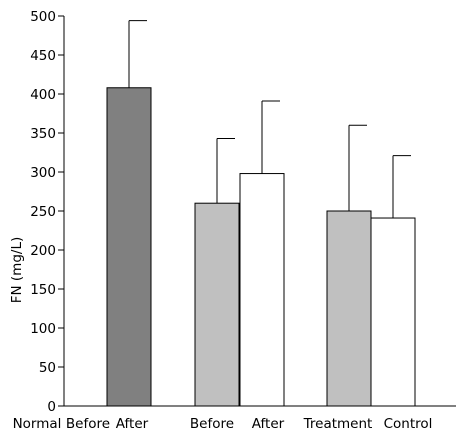 This screenshot has width=463, height=438. What do you see at coordinates (43, 17) in the screenshot?
I see `y-tick-label: 500` at bounding box center [43, 17].